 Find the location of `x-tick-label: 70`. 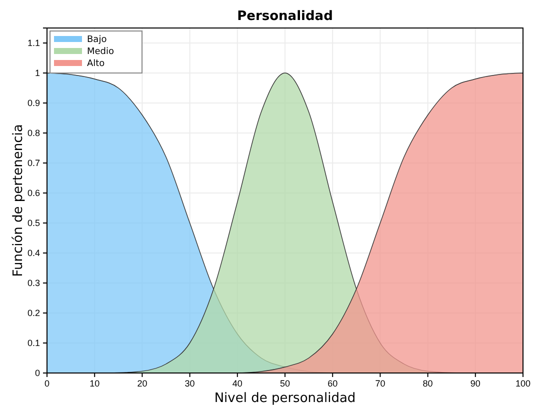

x-tick-label: 70 is located at coordinates (380, 383).